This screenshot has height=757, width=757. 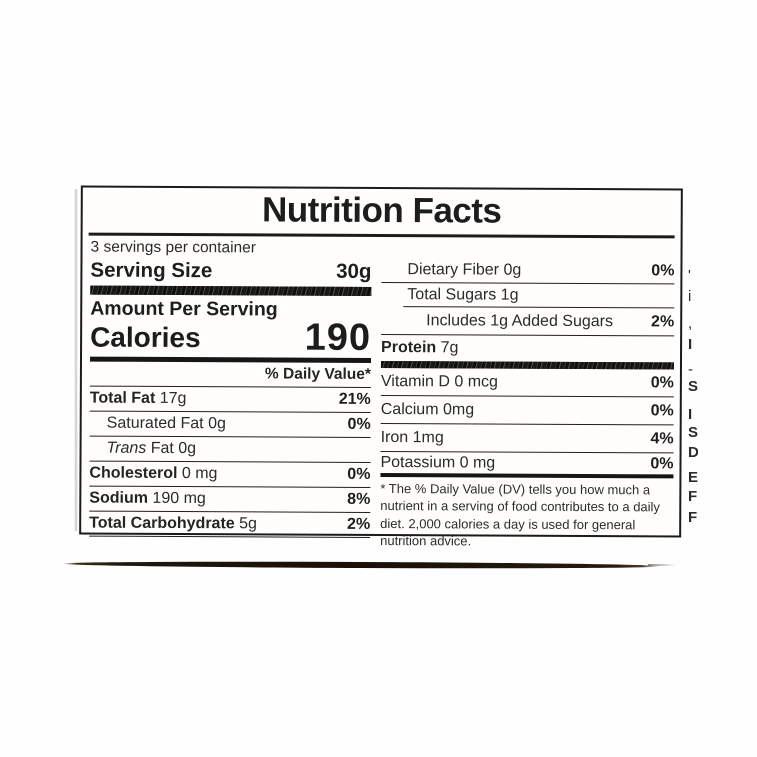 What do you see at coordinates (173, 523) in the screenshot?
I see `nutrient-name: Total Carbohydrate 5g` at bounding box center [173, 523].